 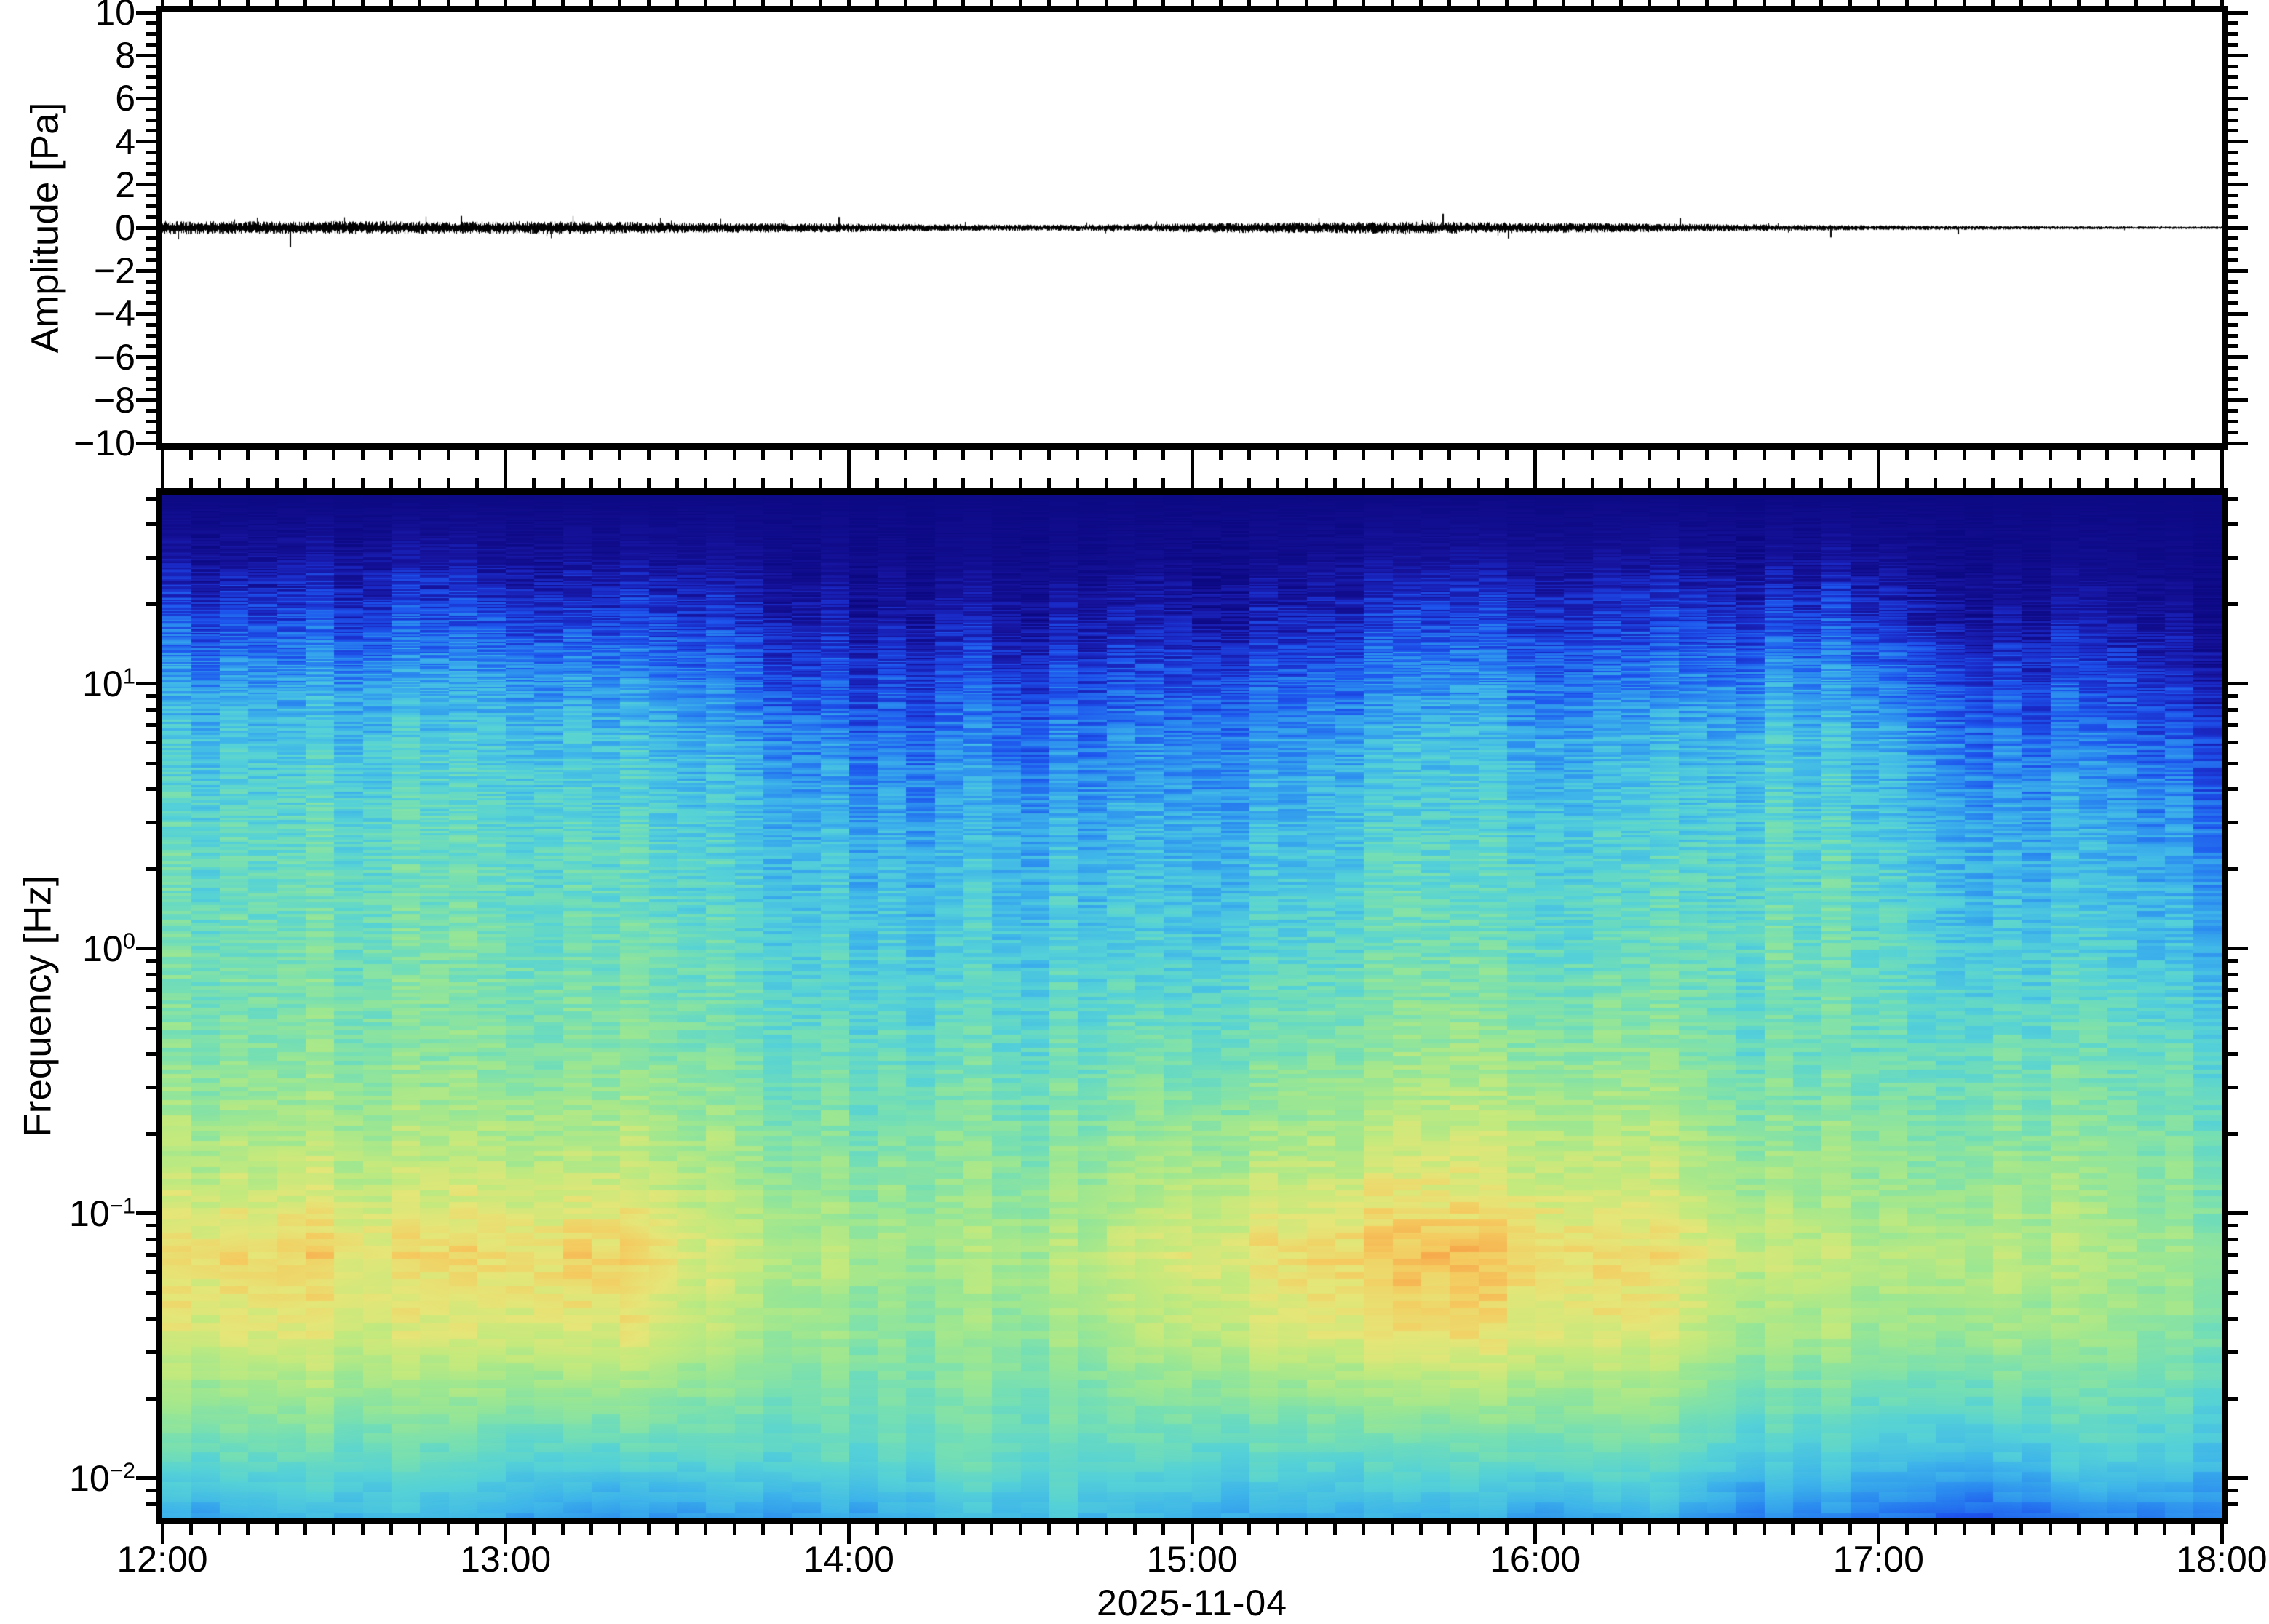 What do you see at coordinates (122, 1206) in the screenshot?
I see `frequency-tick-exponent: −1` at bounding box center [122, 1206].